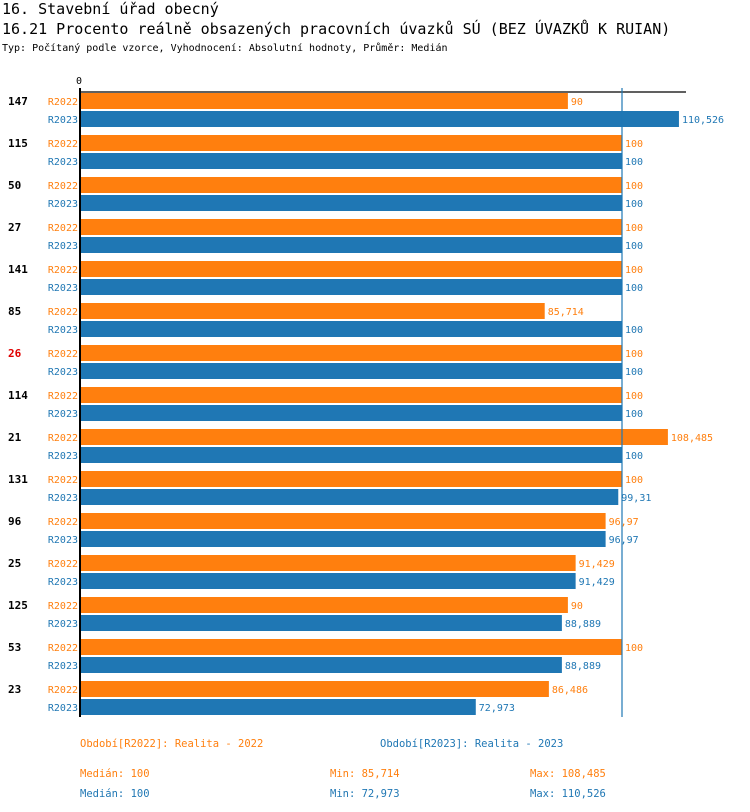  What do you see at coordinates (365, 774) in the screenshot?
I see `stat-r2022-min: Min: 85,714` at bounding box center [365, 774].